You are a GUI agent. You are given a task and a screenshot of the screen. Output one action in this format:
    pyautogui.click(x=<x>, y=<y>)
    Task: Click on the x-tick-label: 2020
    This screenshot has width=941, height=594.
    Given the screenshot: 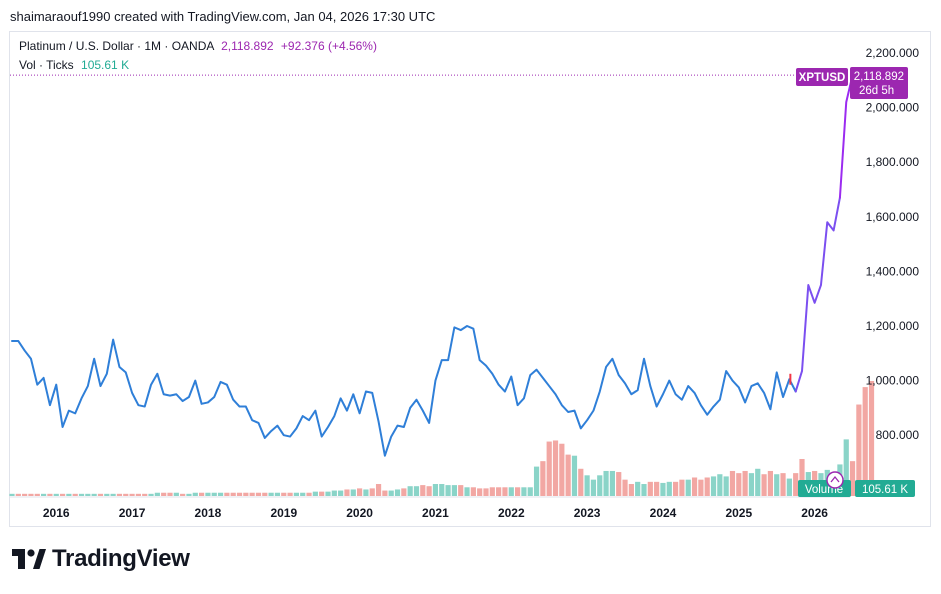 What is the action you would take?
    pyautogui.click(x=359, y=513)
    